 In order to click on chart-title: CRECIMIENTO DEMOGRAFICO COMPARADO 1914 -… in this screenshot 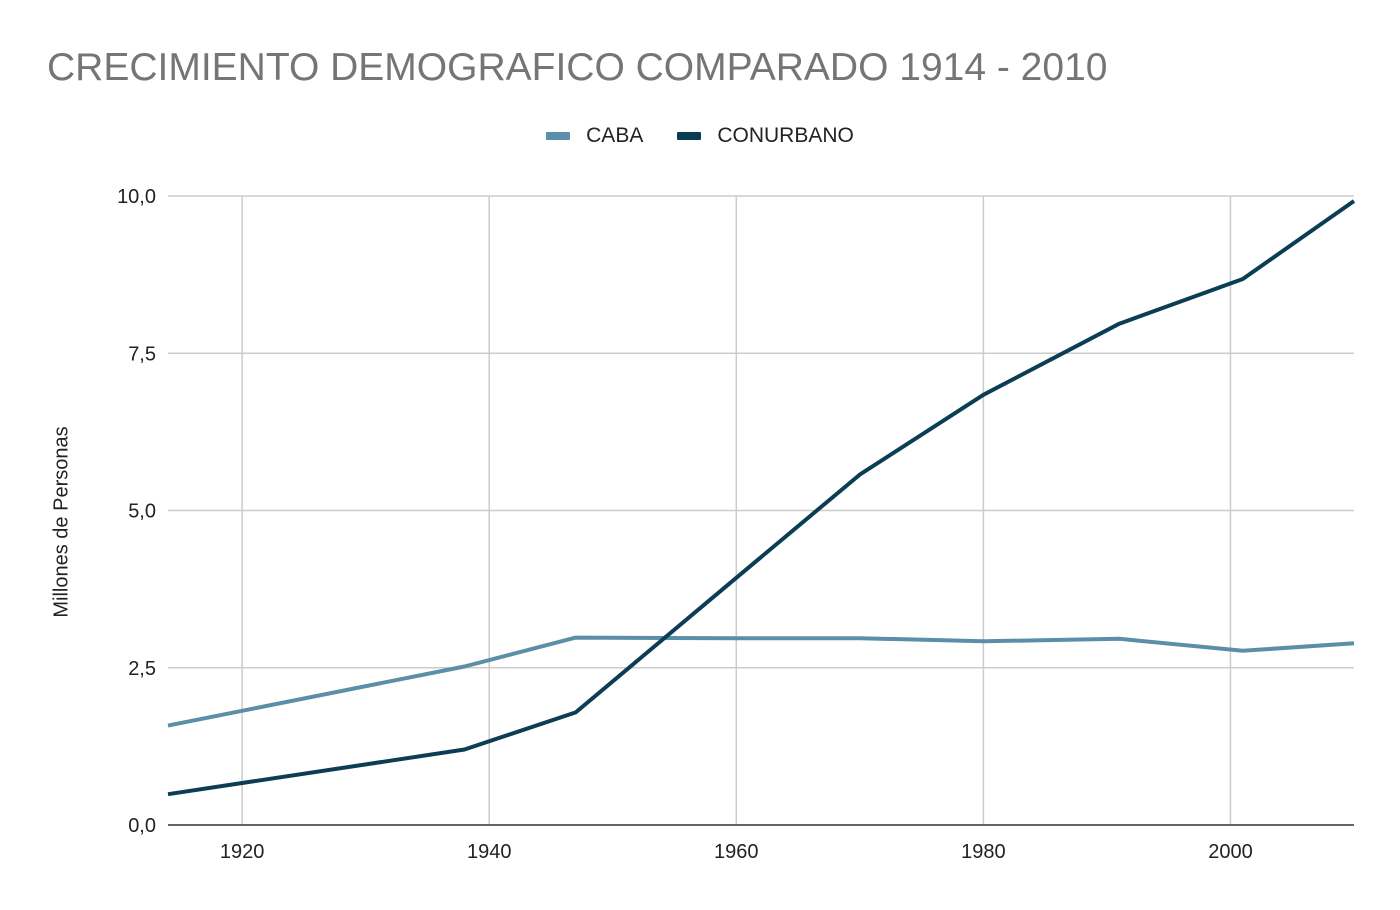, I will do `click(577, 67)`.